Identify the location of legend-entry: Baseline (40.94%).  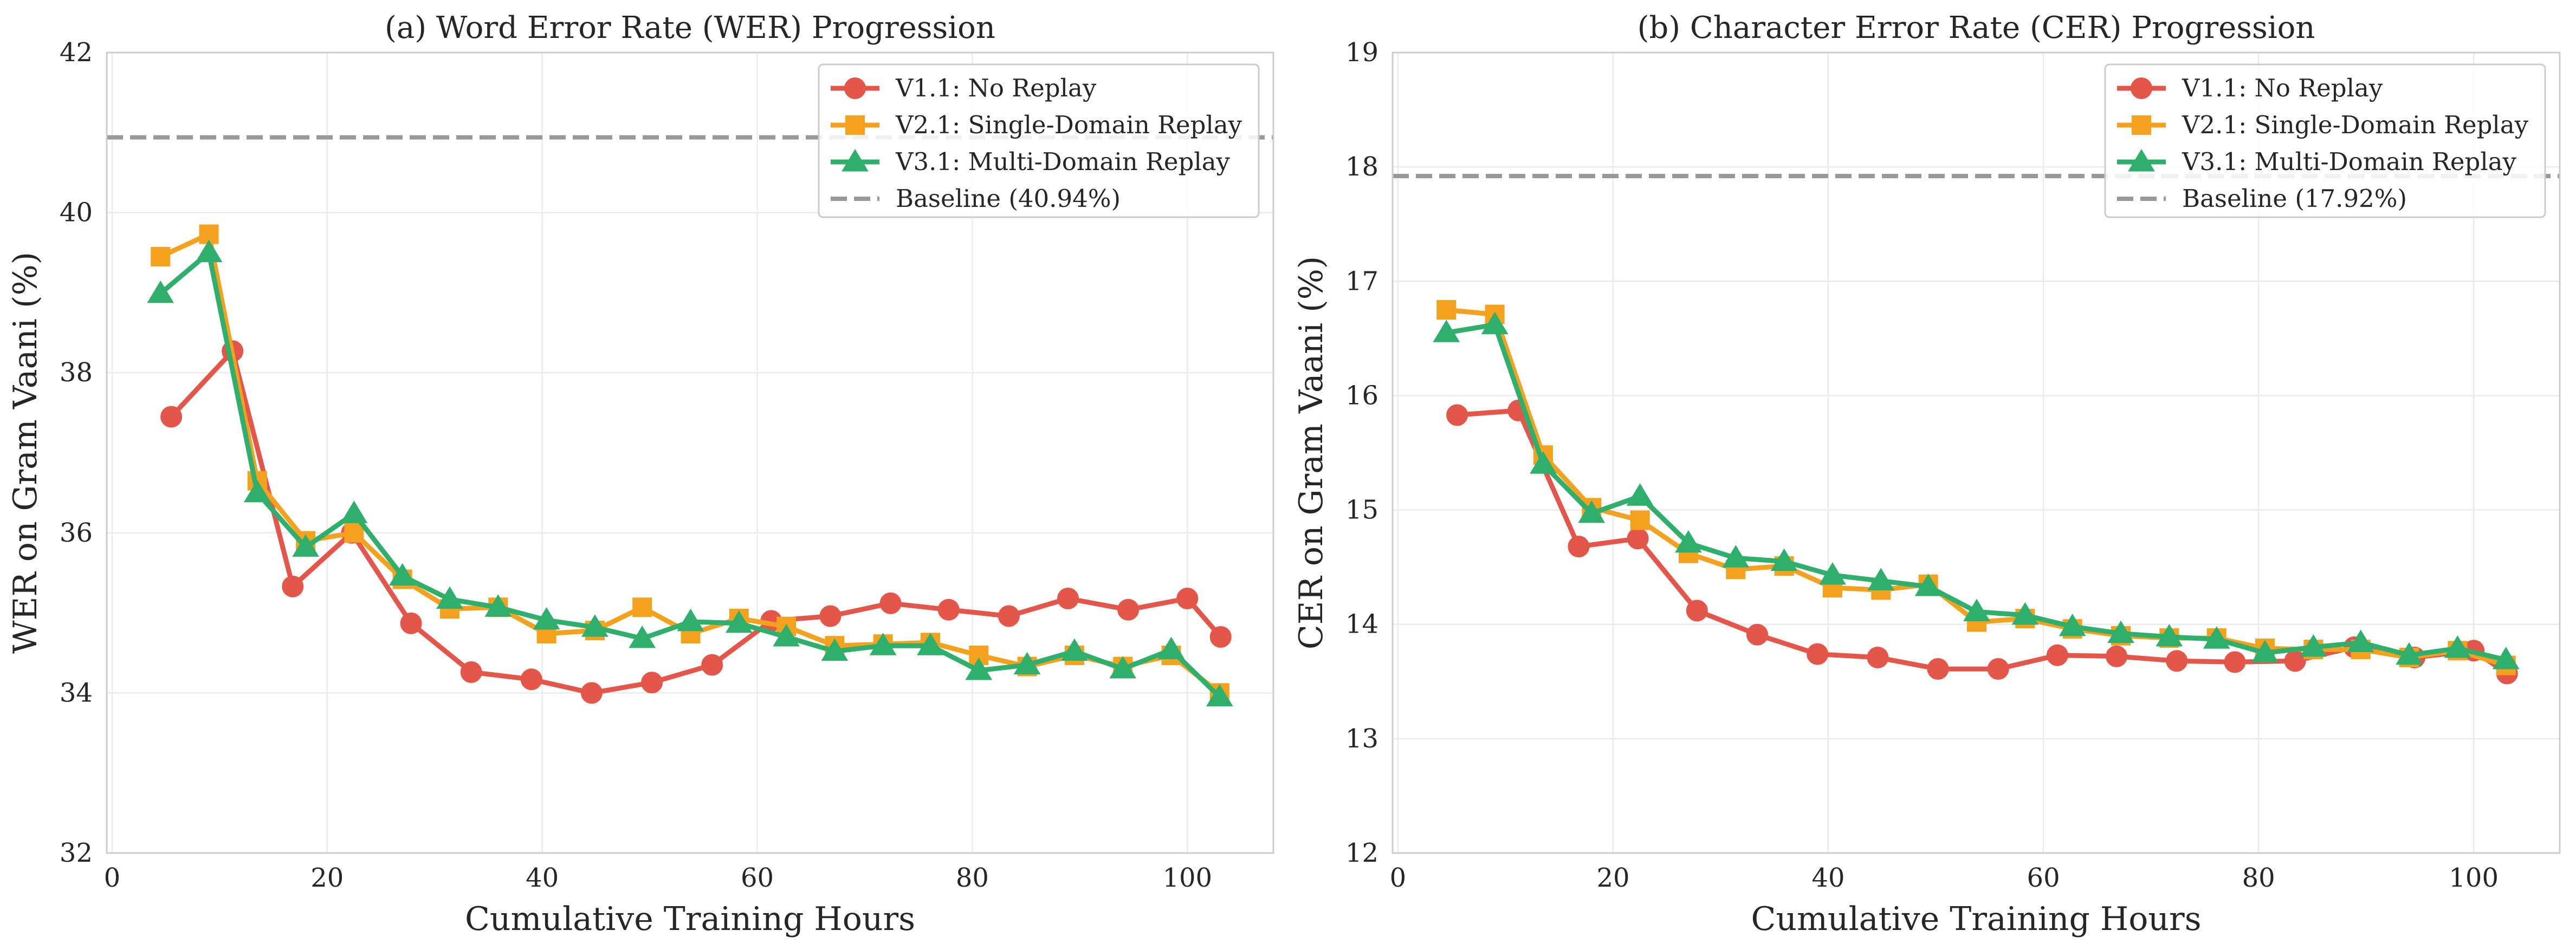
(976, 198).